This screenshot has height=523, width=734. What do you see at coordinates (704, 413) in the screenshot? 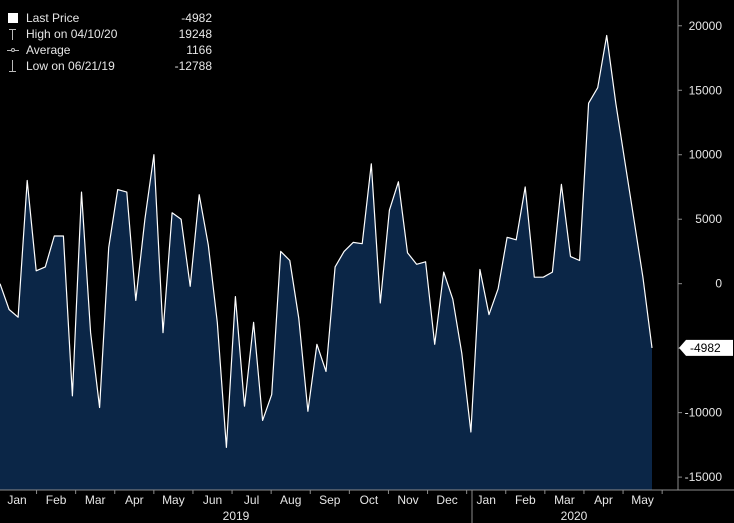
I see `y-tick-label: -10000` at bounding box center [704, 413].